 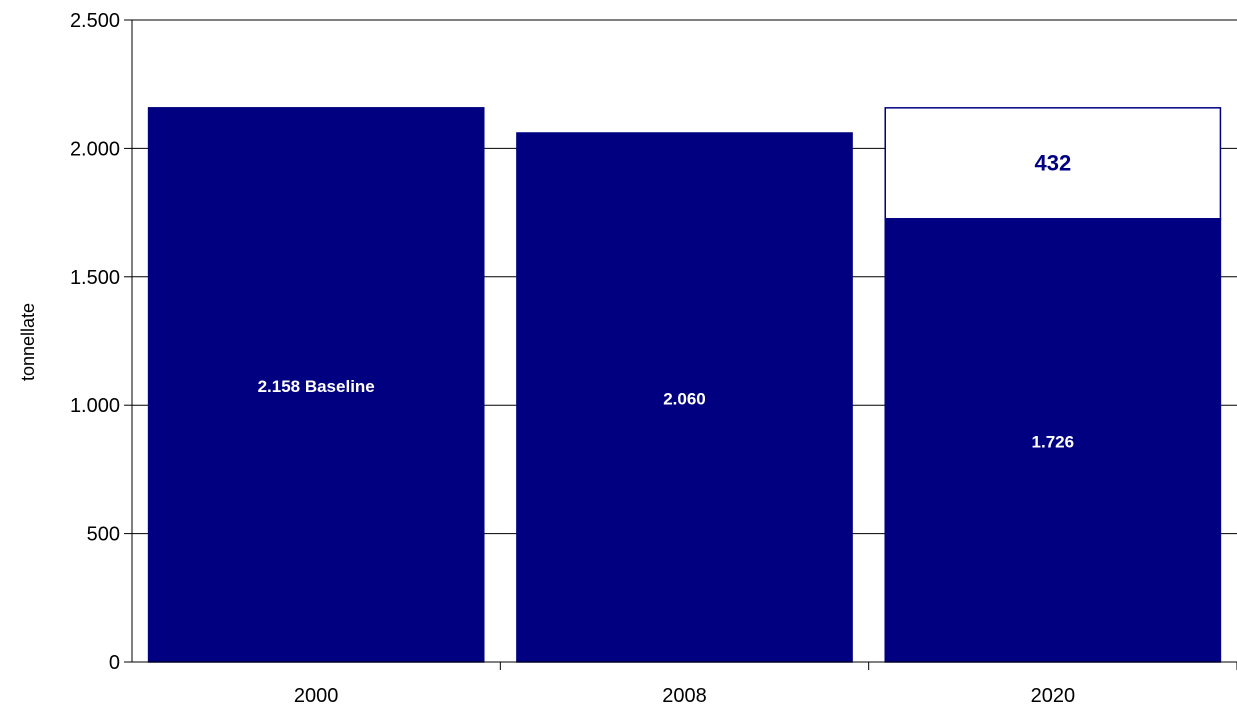 What do you see at coordinates (1053, 696) in the screenshot?
I see `x-tick-label-2020: 2020` at bounding box center [1053, 696].